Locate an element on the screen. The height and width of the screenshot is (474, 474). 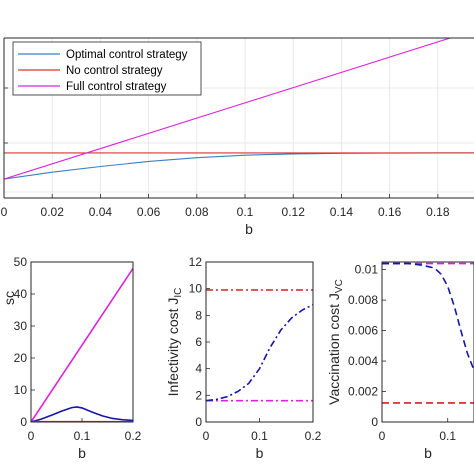
axes-frame is located at coordinates (427, 342).